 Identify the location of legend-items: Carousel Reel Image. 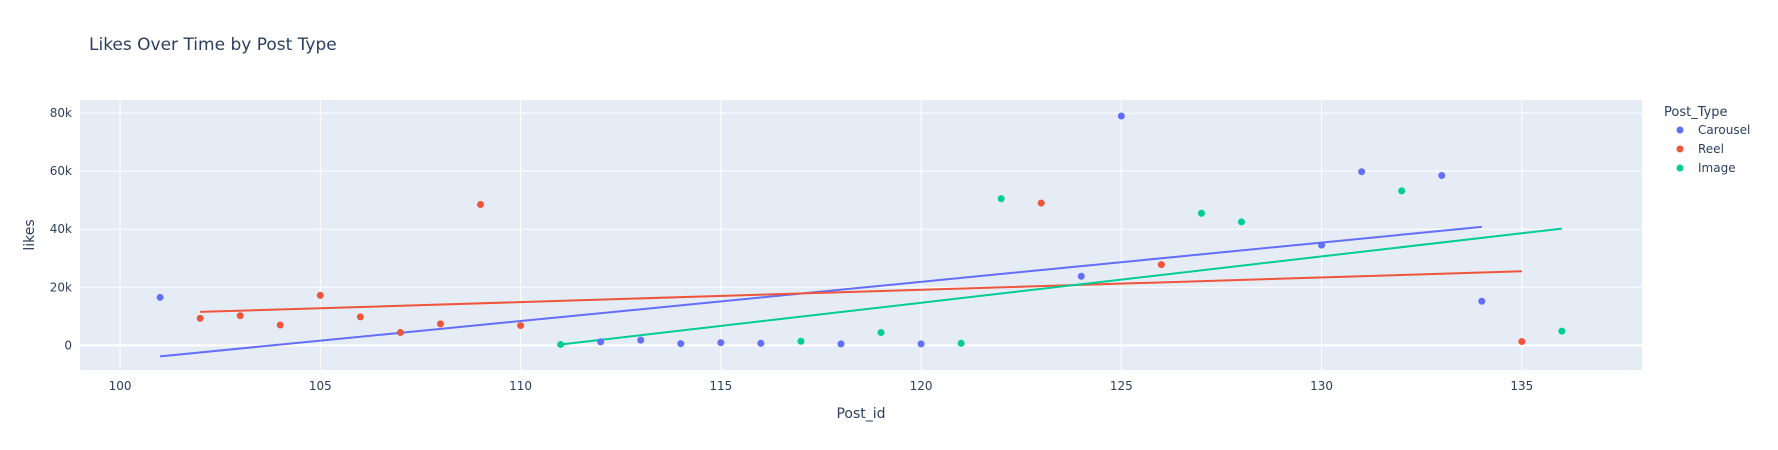
(1713, 149).